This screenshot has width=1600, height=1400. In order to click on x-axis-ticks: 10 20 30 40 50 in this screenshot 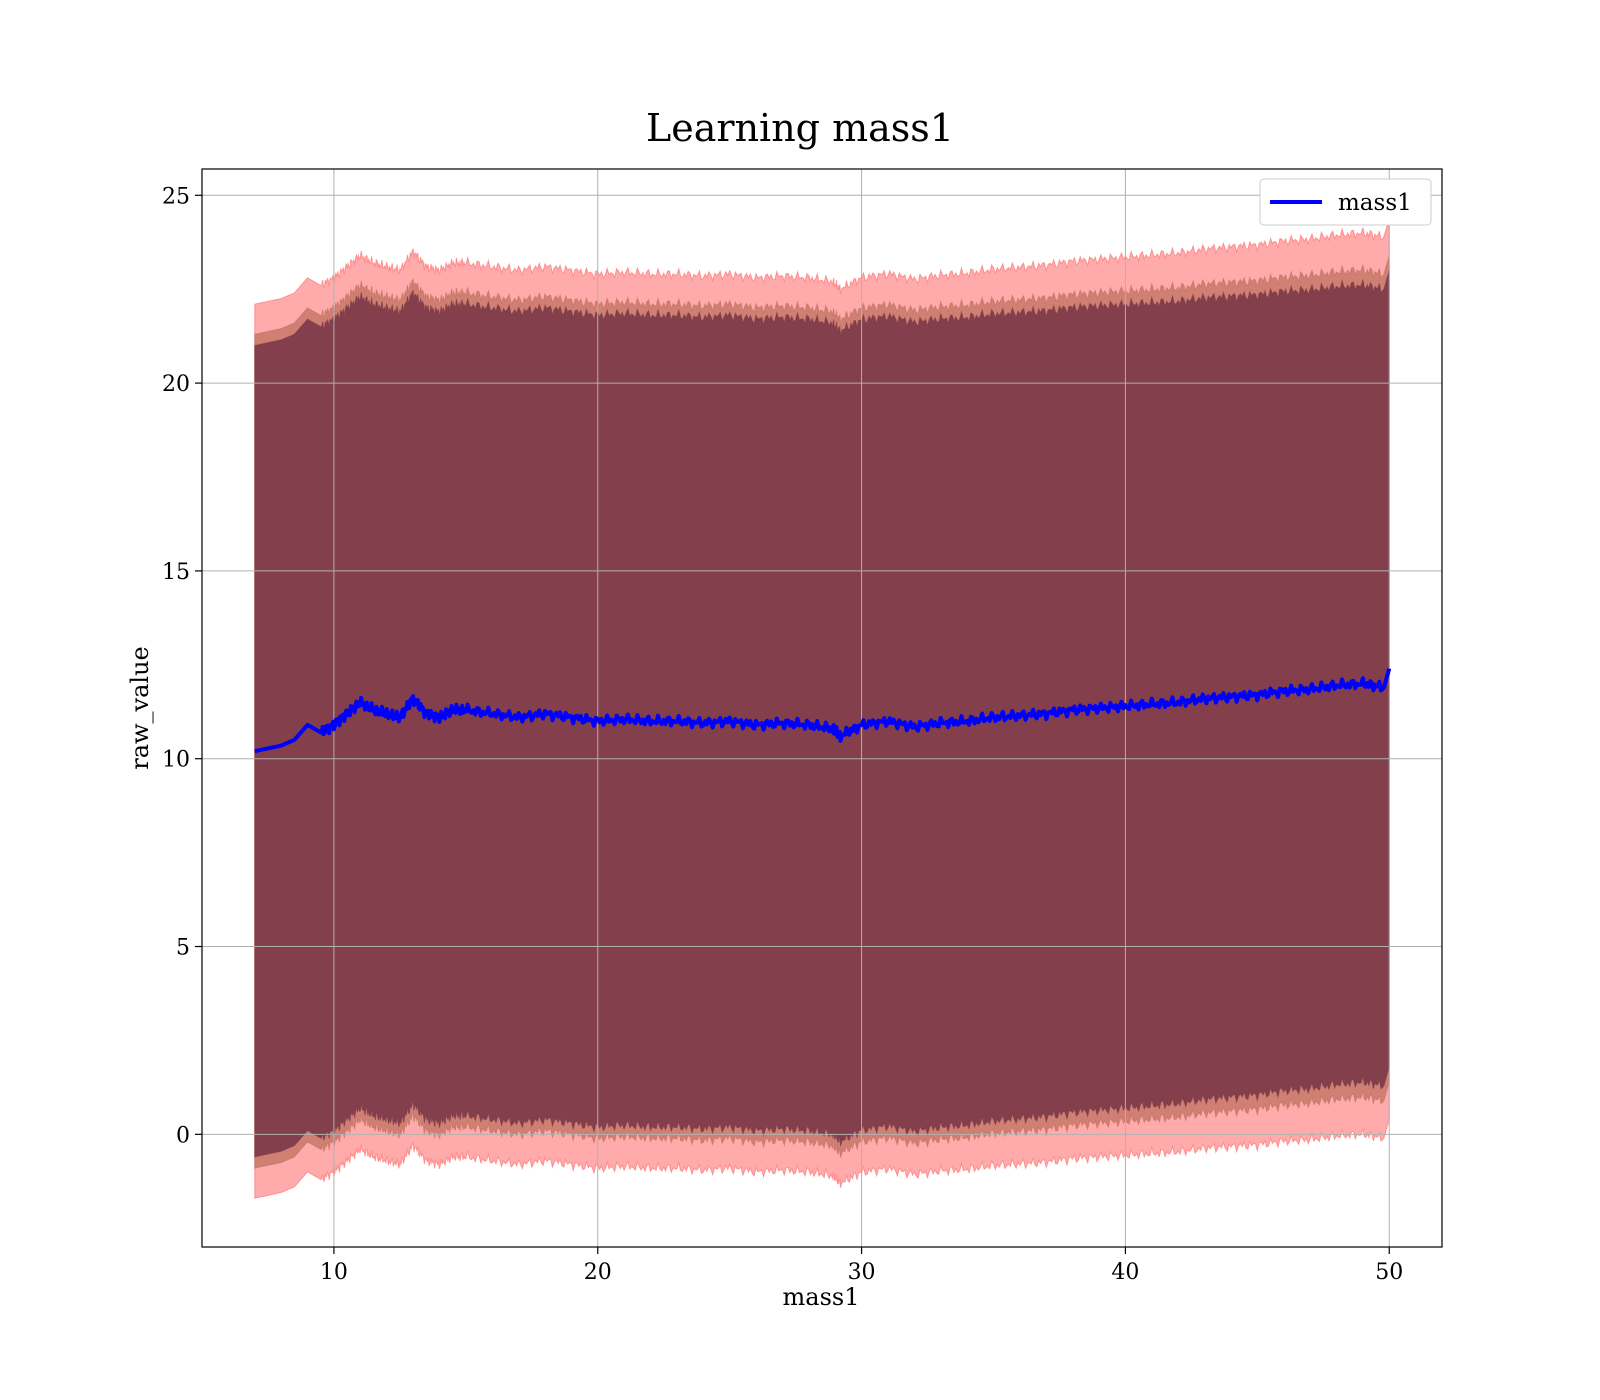, I will do `click(861, 1266)`.